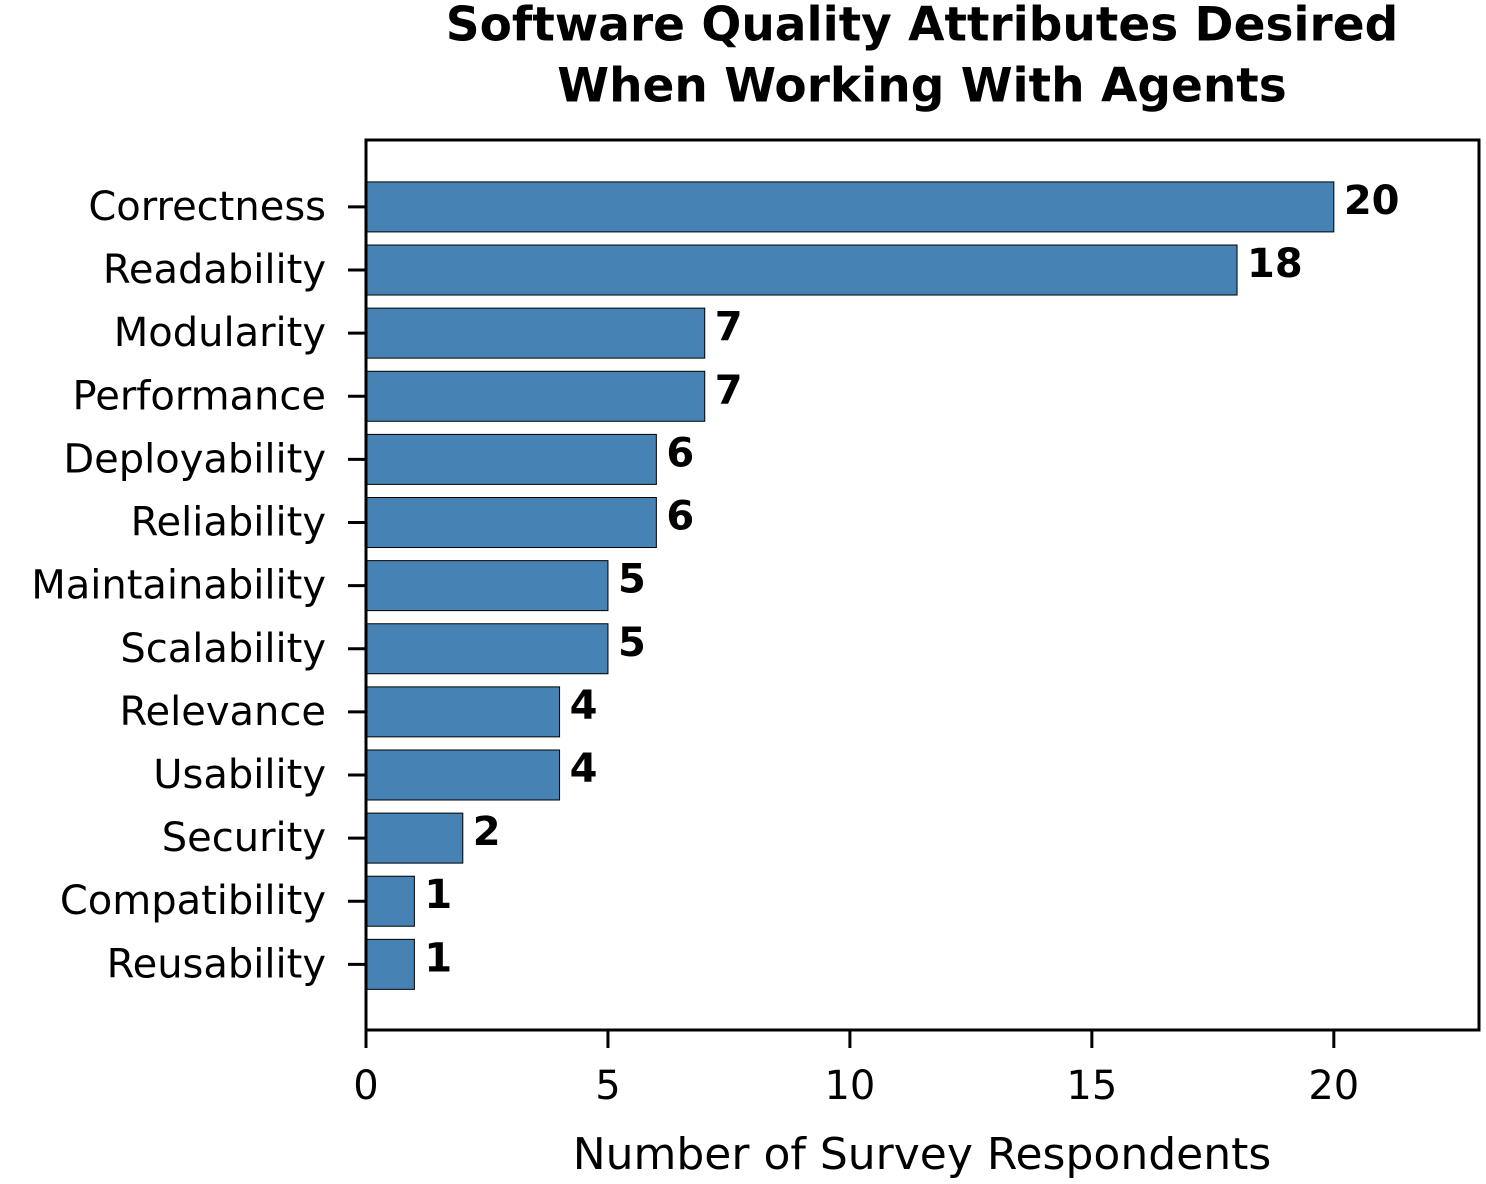 The image size is (1486, 1184). Describe the element at coordinates (1372, 201) in the screenshot. I see `value-label: 20` at that location.